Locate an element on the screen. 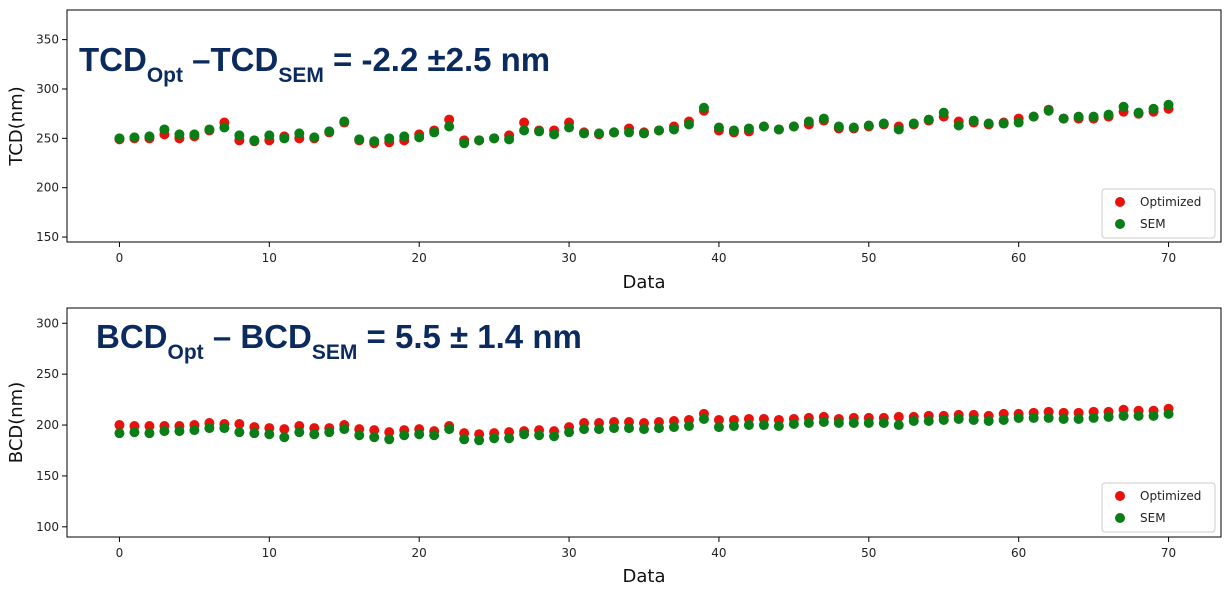  legend-label-sem: SEM is located at coordinates (1153, 224).